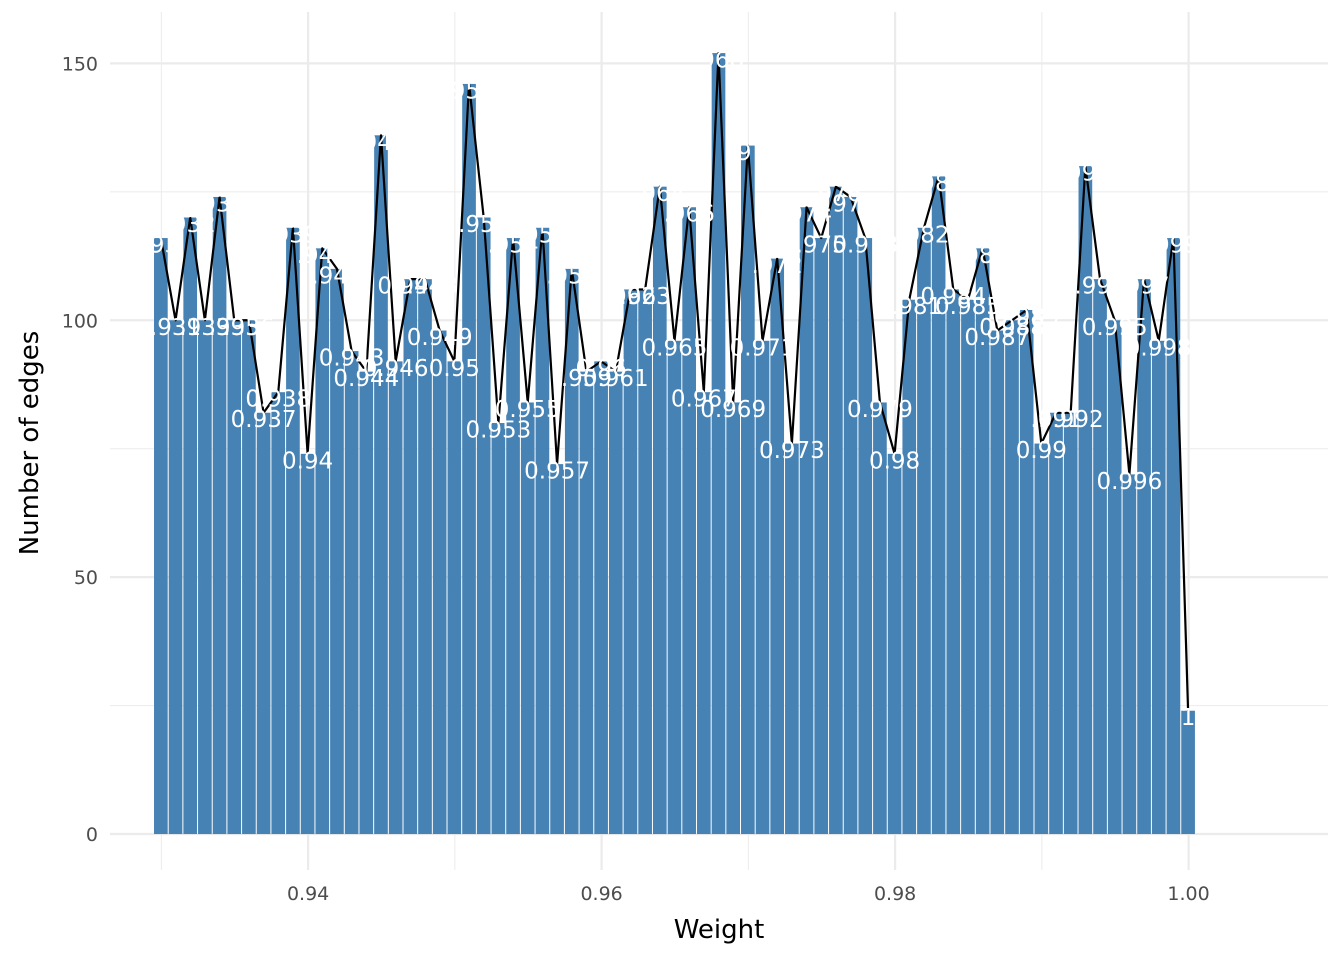 This screenshot has width=1344, height=960. I want to click on bar-label: .936, so click(248, 328).